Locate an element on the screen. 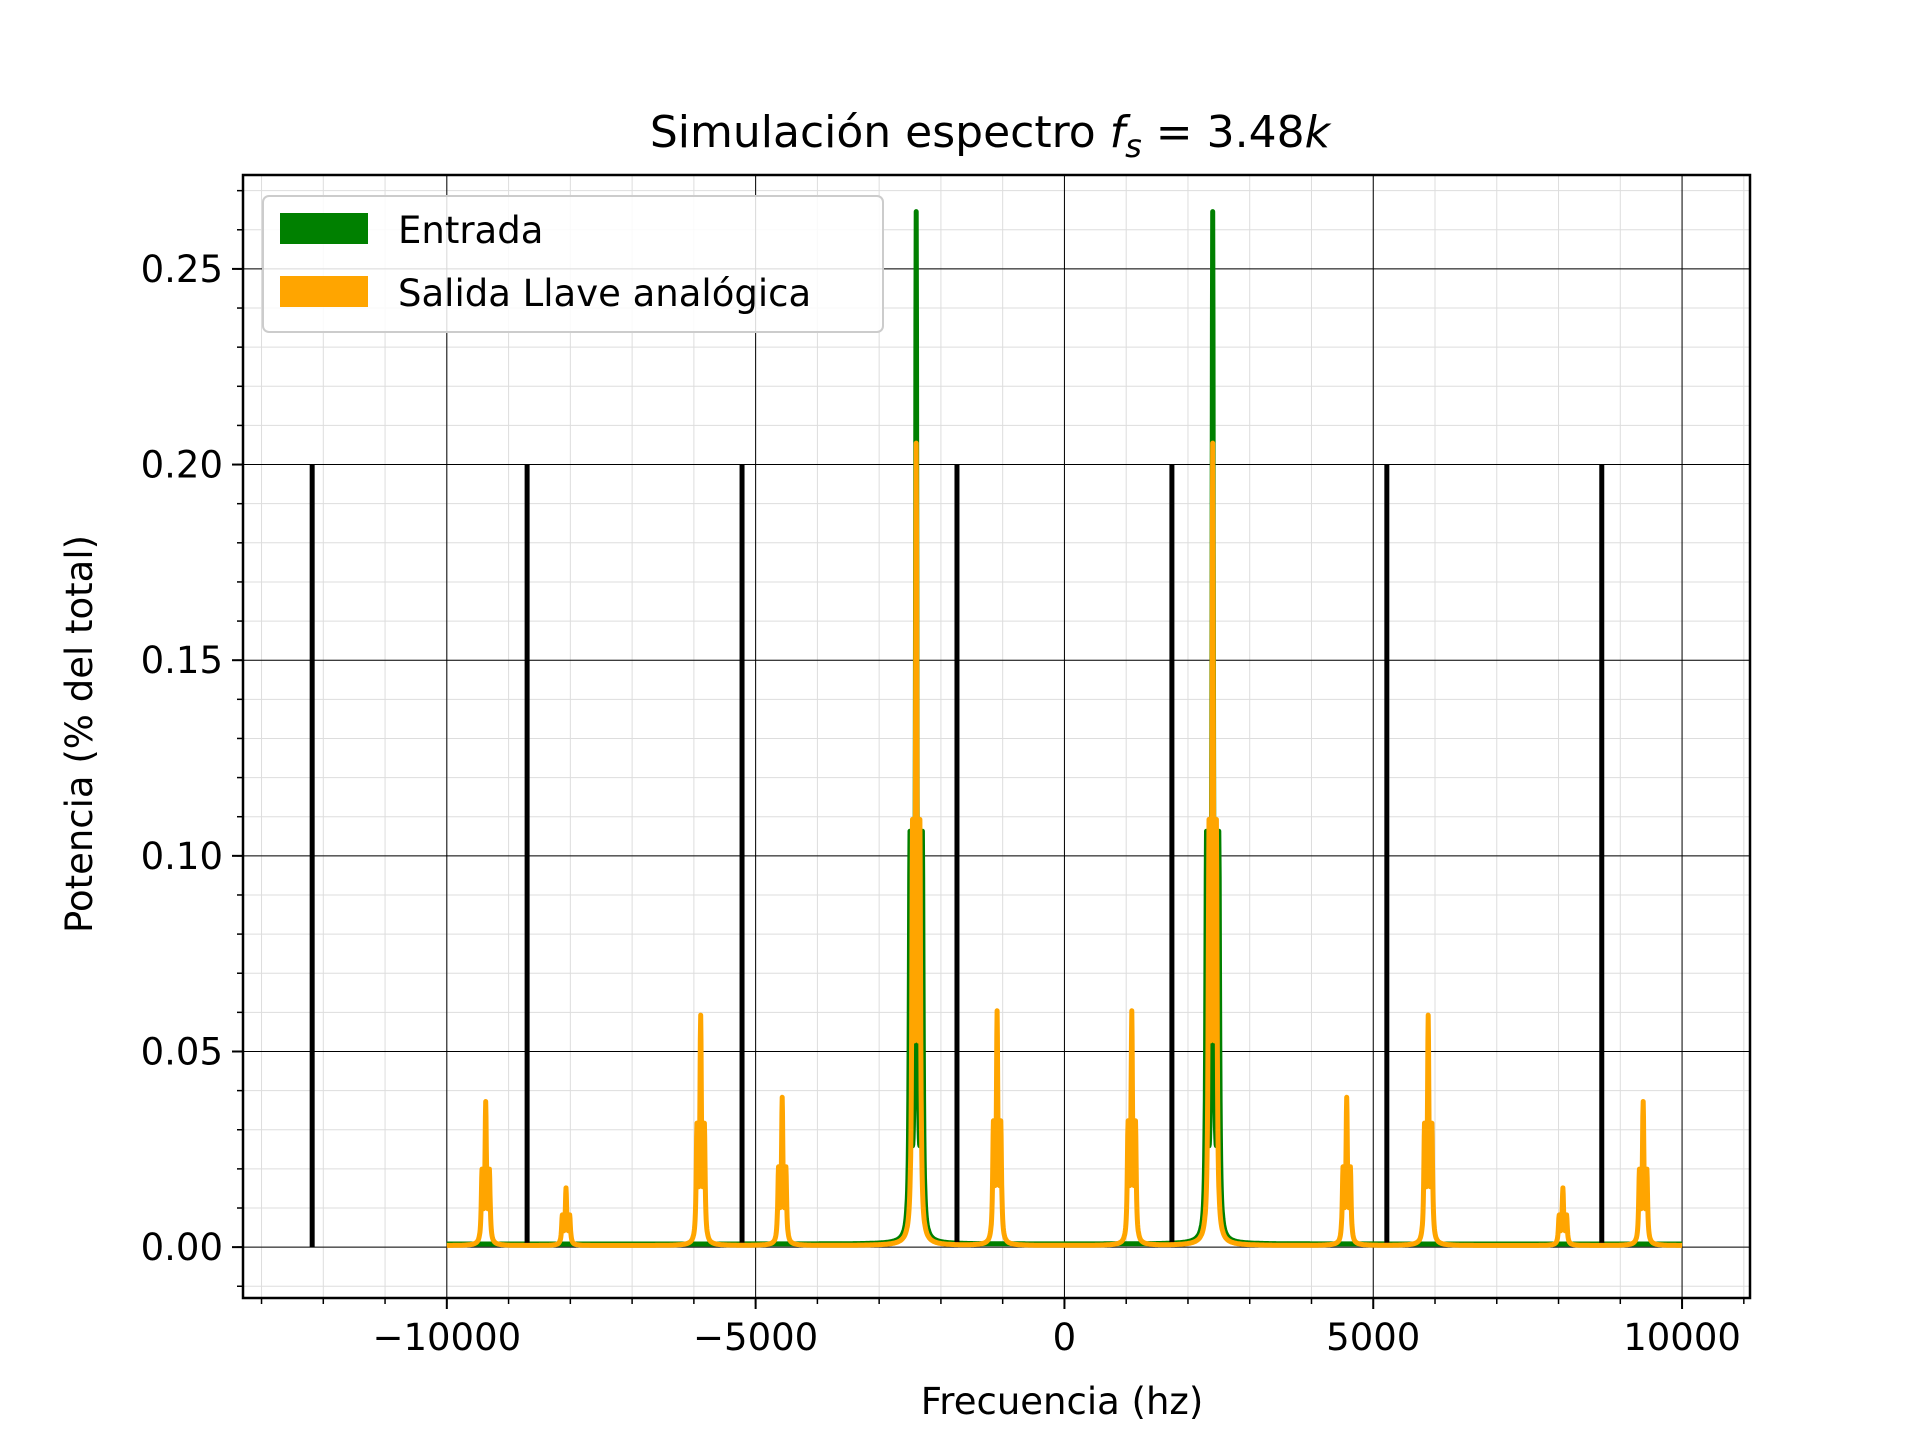 This screenshot has height=1440, width=1920. chart-title: Simulación espectro fs = 3.48k is located at coordinates (991, 136).